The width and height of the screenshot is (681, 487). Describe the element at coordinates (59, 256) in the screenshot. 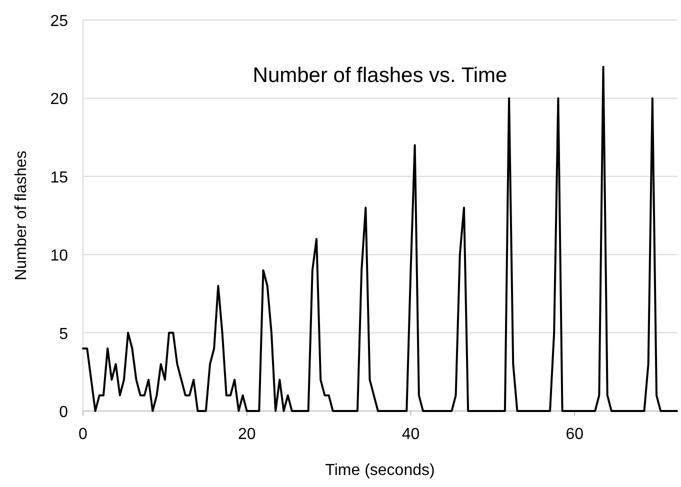

I see `y-tick-label: 10` at that location.